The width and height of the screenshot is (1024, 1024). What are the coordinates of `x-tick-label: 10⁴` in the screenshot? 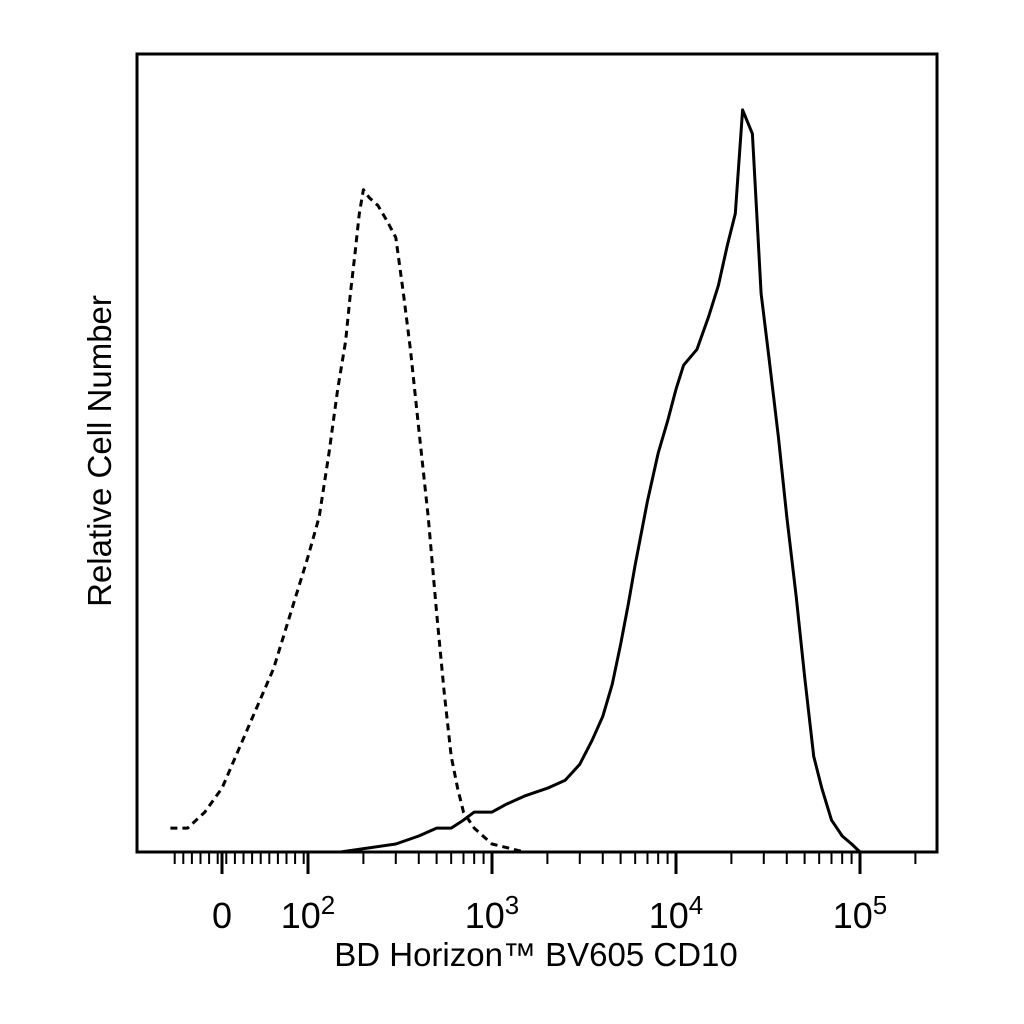 It's located at (676, 913).